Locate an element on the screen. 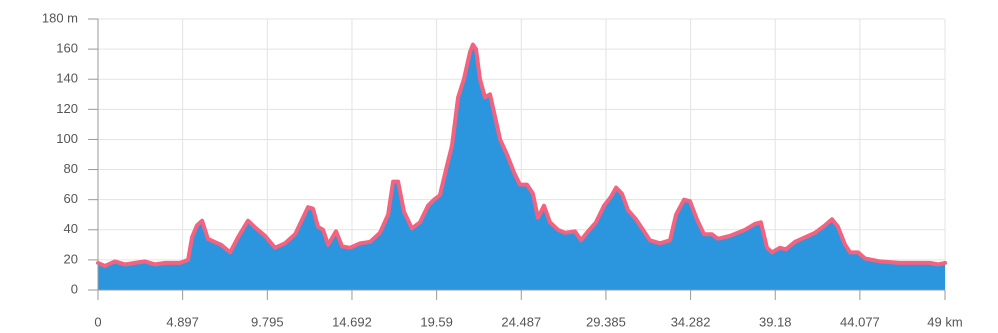 The height and width of the screenshot is (333, 998). x-tick-label: 24.487 is located at coordinates (521, 321).